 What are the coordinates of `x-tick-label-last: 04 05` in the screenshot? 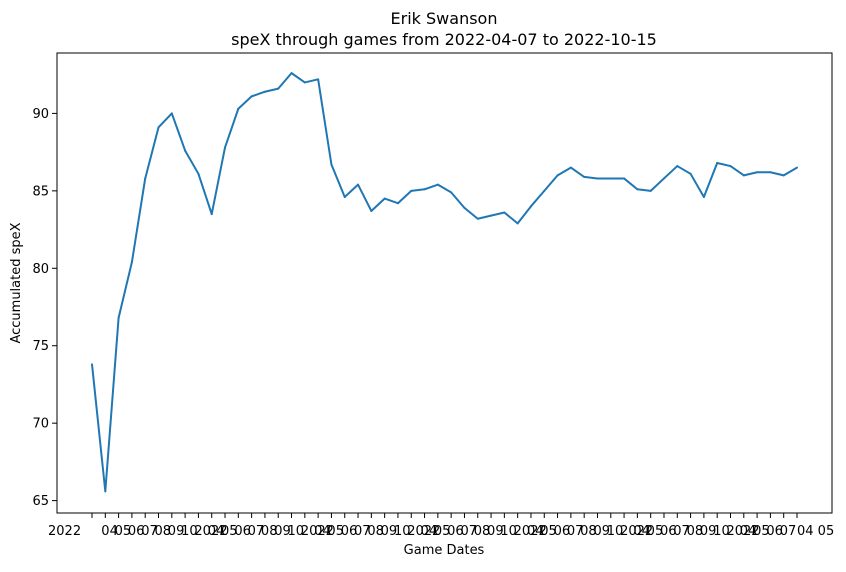 It's located at (815, 531).